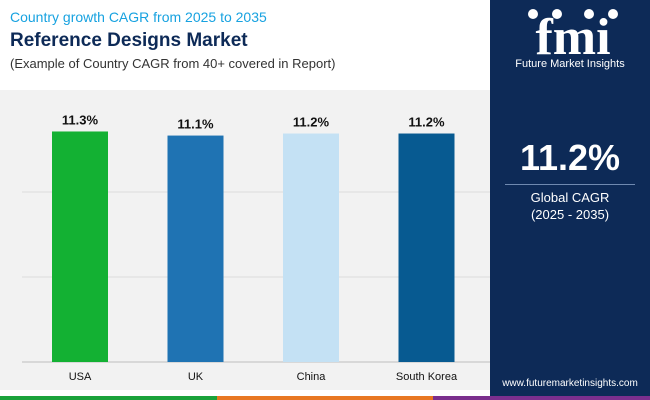 Image resolution: width=650 pixels, height=400 pixels. What do you see at coordinates (427, 377) in the screenshot?
I see `x-tick-label: South Korea` at bounding box center [427, 377].